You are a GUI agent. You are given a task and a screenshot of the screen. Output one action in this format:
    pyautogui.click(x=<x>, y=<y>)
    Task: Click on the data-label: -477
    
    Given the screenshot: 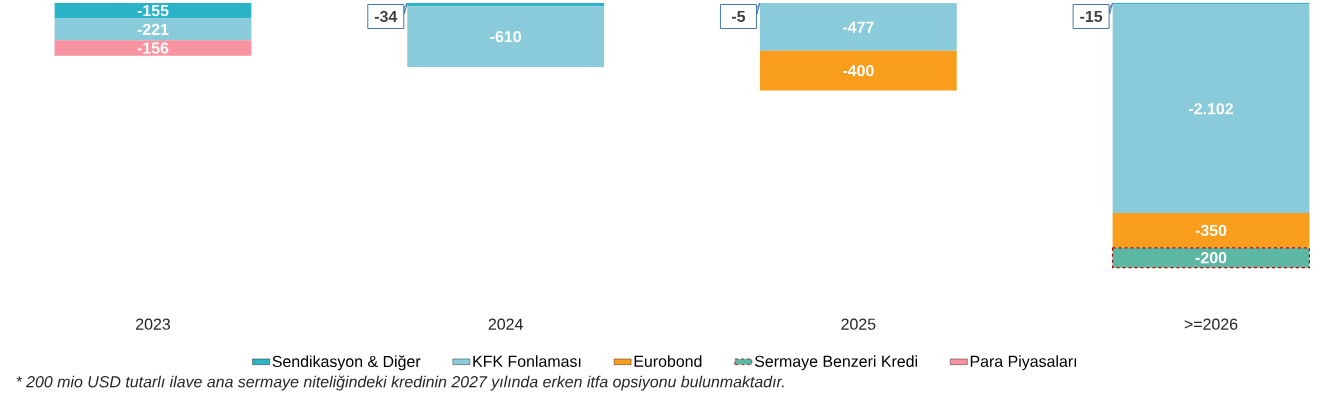 What is the action you would take?
    pyautogui.click(x=858, y=27)
    